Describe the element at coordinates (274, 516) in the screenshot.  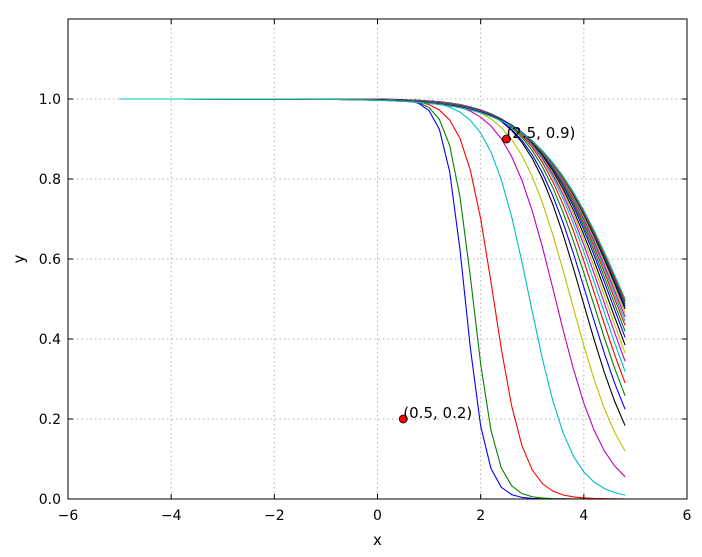
I see `x-tick-label: −2` at that location.